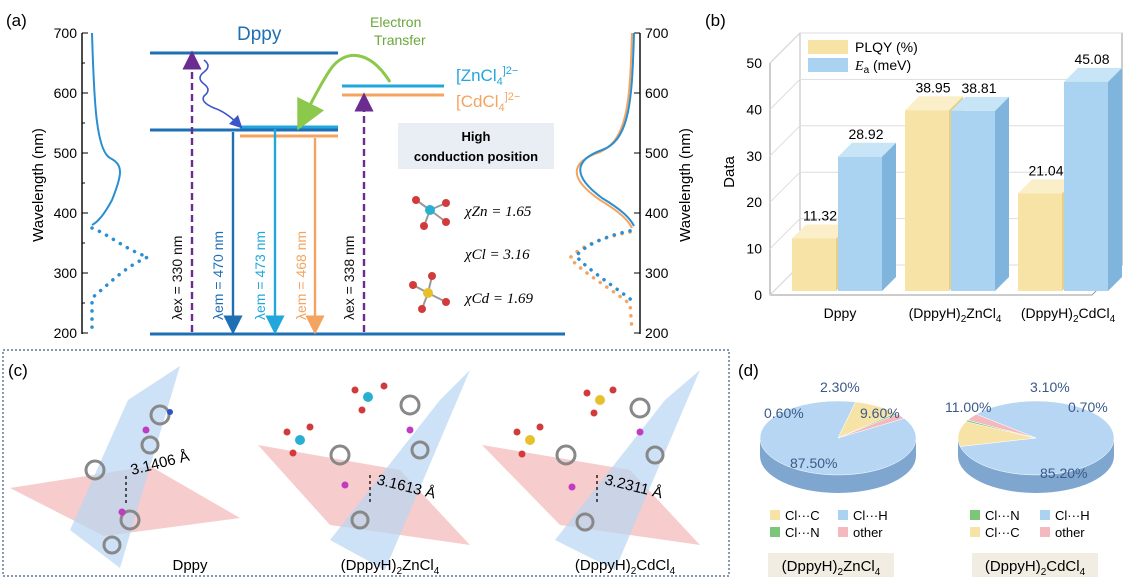 Image resolution: width=1131 pixels, height=580 pixels. What do you see at coordinates (955, 315) in the screenshot?
I see `b-category-label: (DppyH)2ZnCl4` at bounding box center [955, 315].